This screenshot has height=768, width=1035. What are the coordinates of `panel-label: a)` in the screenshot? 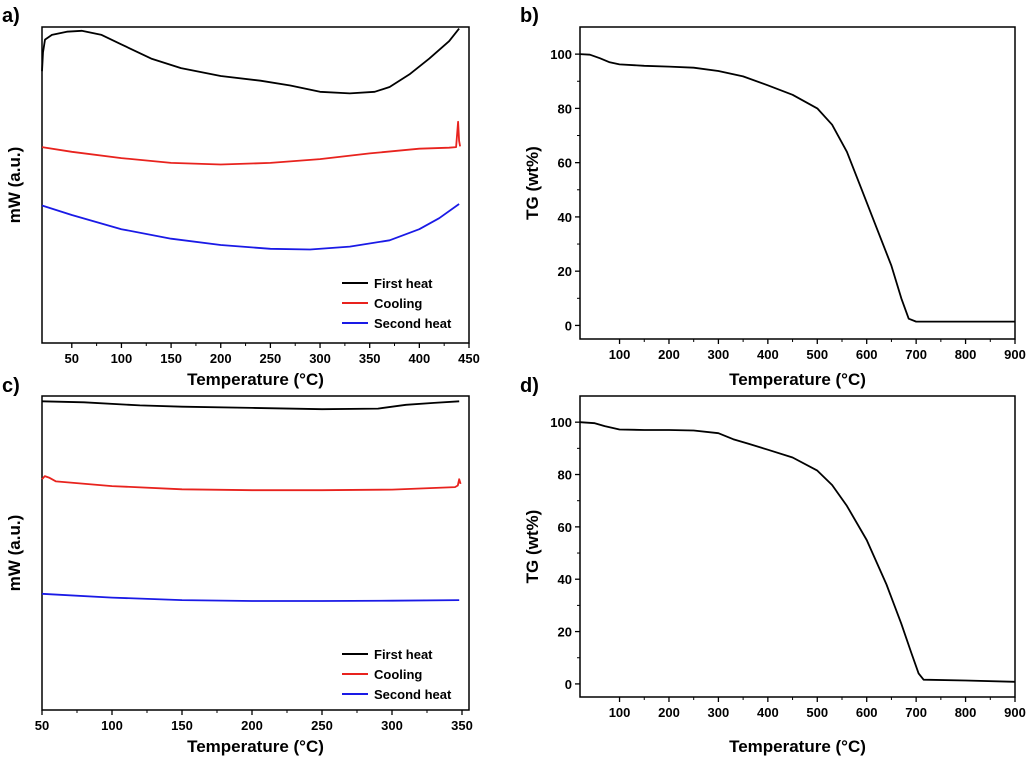 It's located at (11, 16).